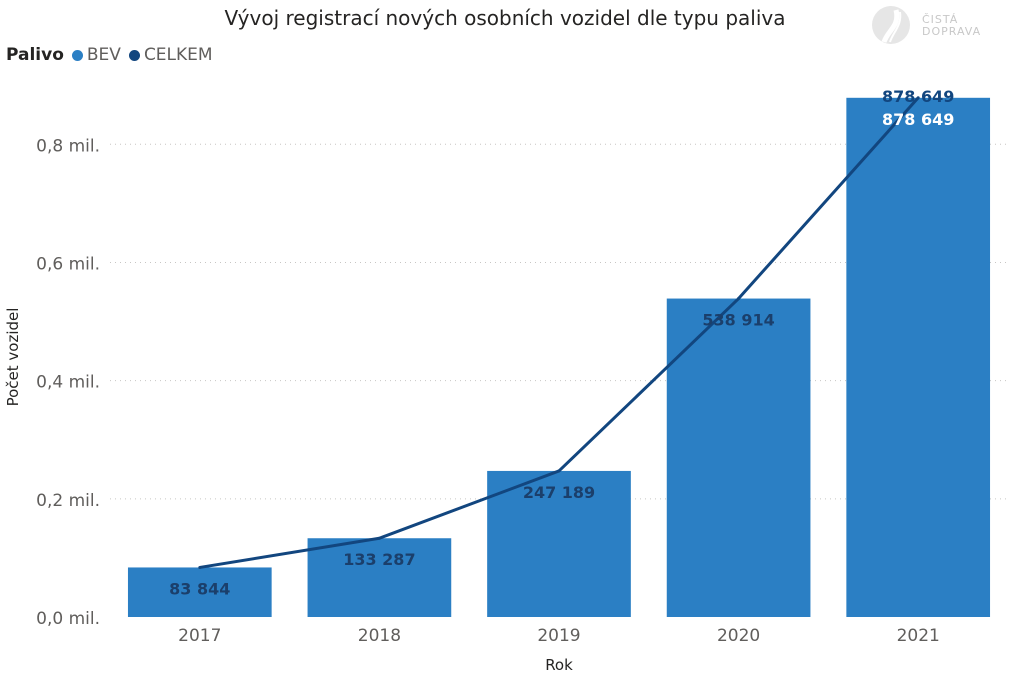  Describe the element at coordinates (891, 25) in the screenshot. I see `road-icon` at that location.